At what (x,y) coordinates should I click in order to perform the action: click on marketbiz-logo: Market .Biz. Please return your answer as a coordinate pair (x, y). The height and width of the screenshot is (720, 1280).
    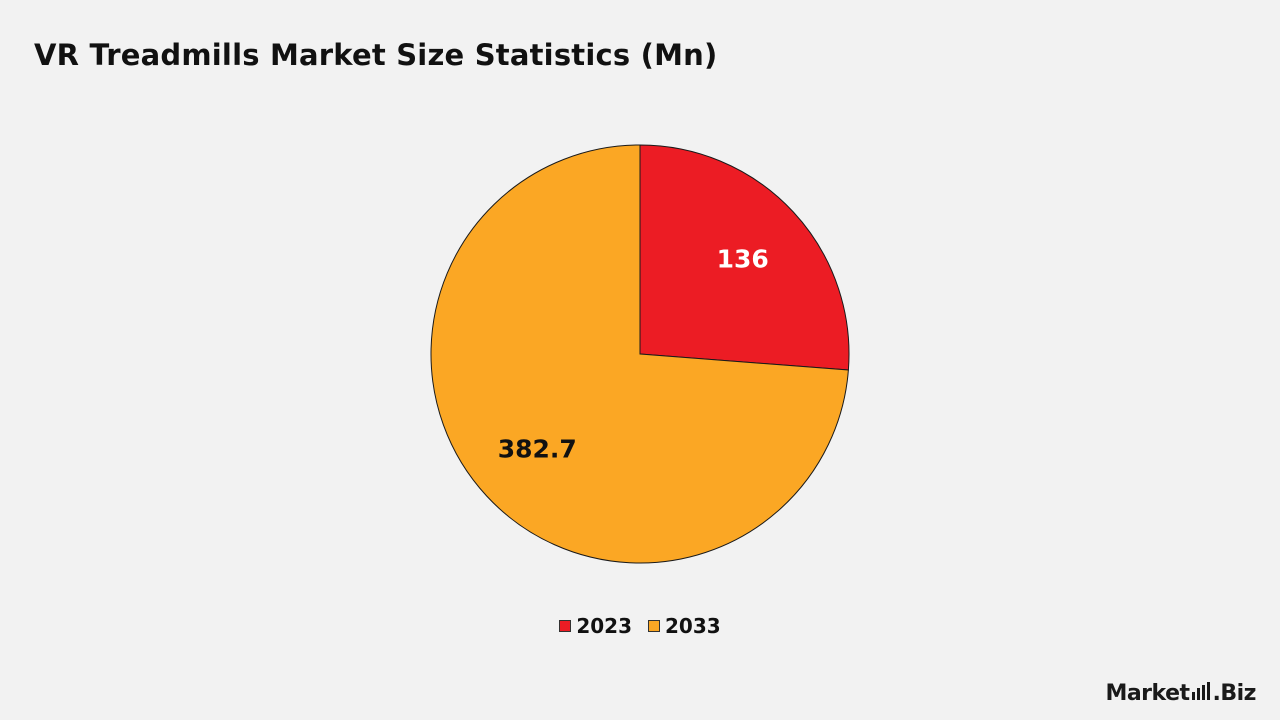
    Looking at the image, I should click on (1180, 693).